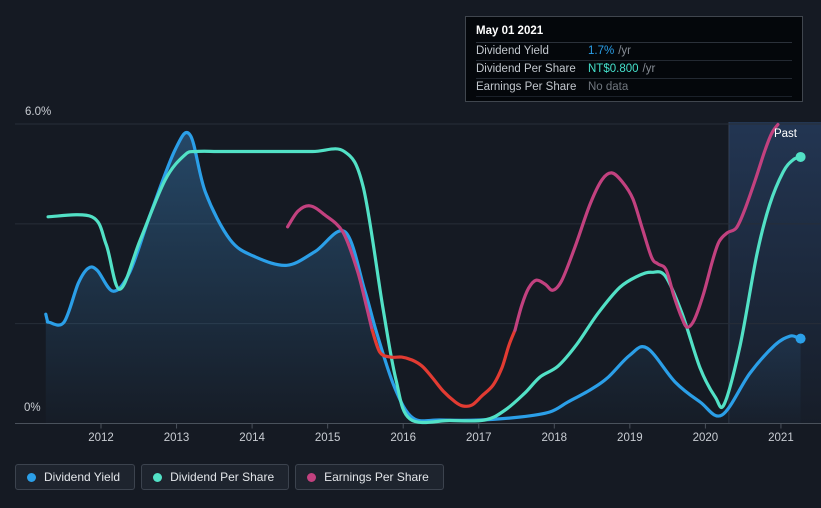  What do you see at coordinates (622, 69) in the screenshot?
I see `tooltip-value: NT$0.800/yr` at bounding box center [622, 69].